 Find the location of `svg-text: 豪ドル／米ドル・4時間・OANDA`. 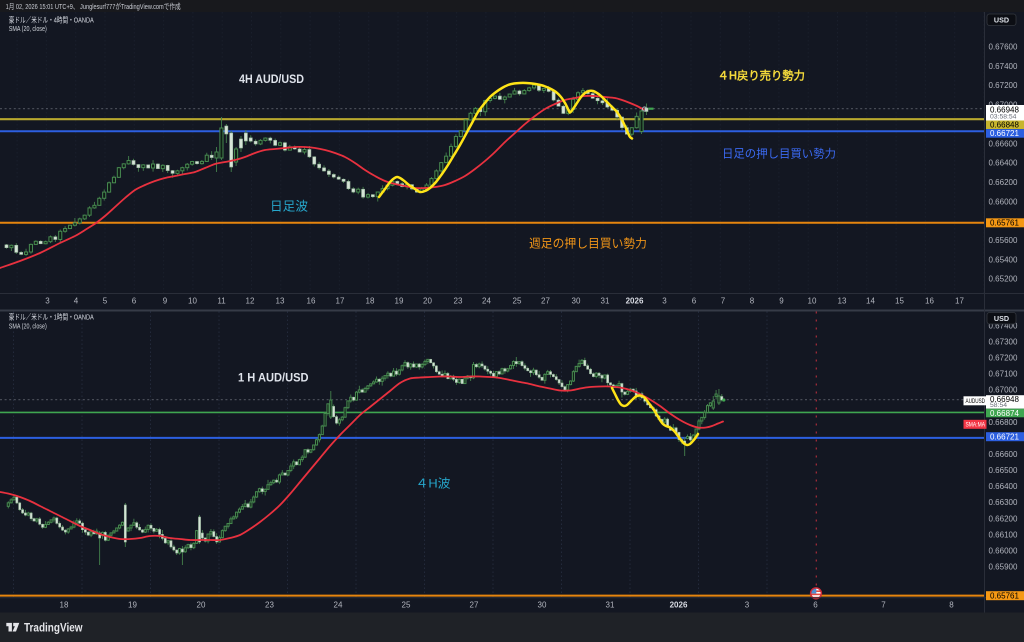

svg-text: 豪ドル／米ドル・4時間・OANDA is located at coordinates (52, 20).